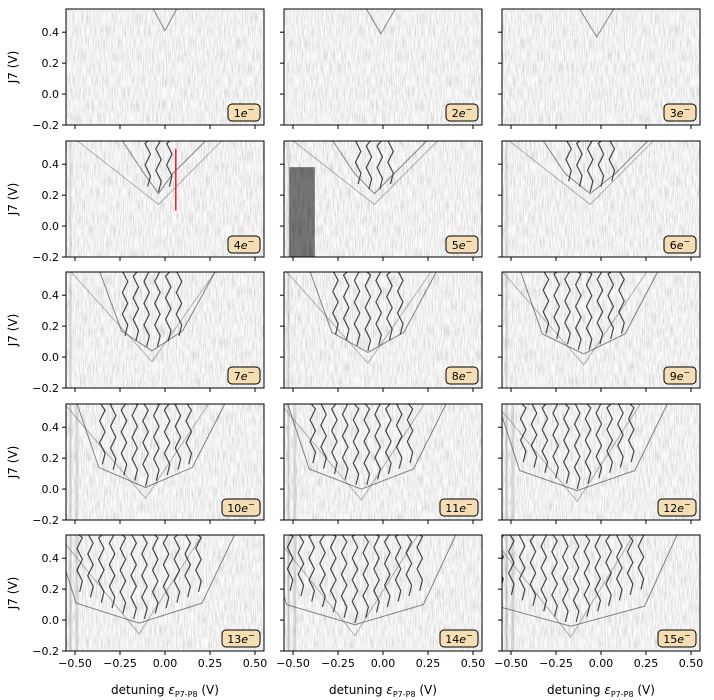 The height and width of the screenshot is (700, 714). I want to click on panel-8e: 8e−, so click(381, 331).